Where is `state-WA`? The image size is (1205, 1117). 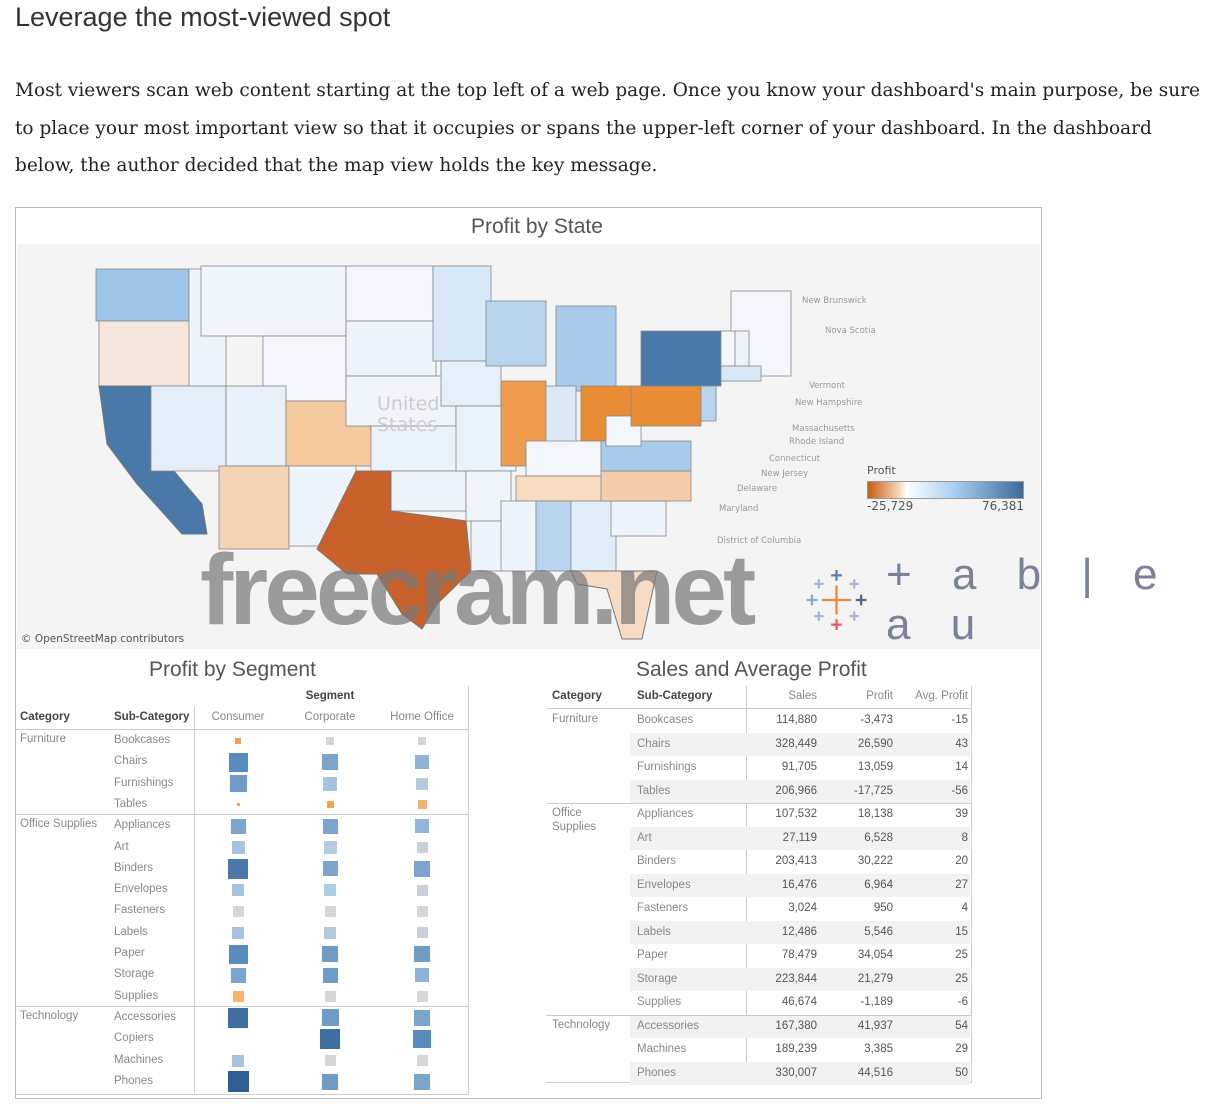 state-WA is located at coordinates (142, 295).